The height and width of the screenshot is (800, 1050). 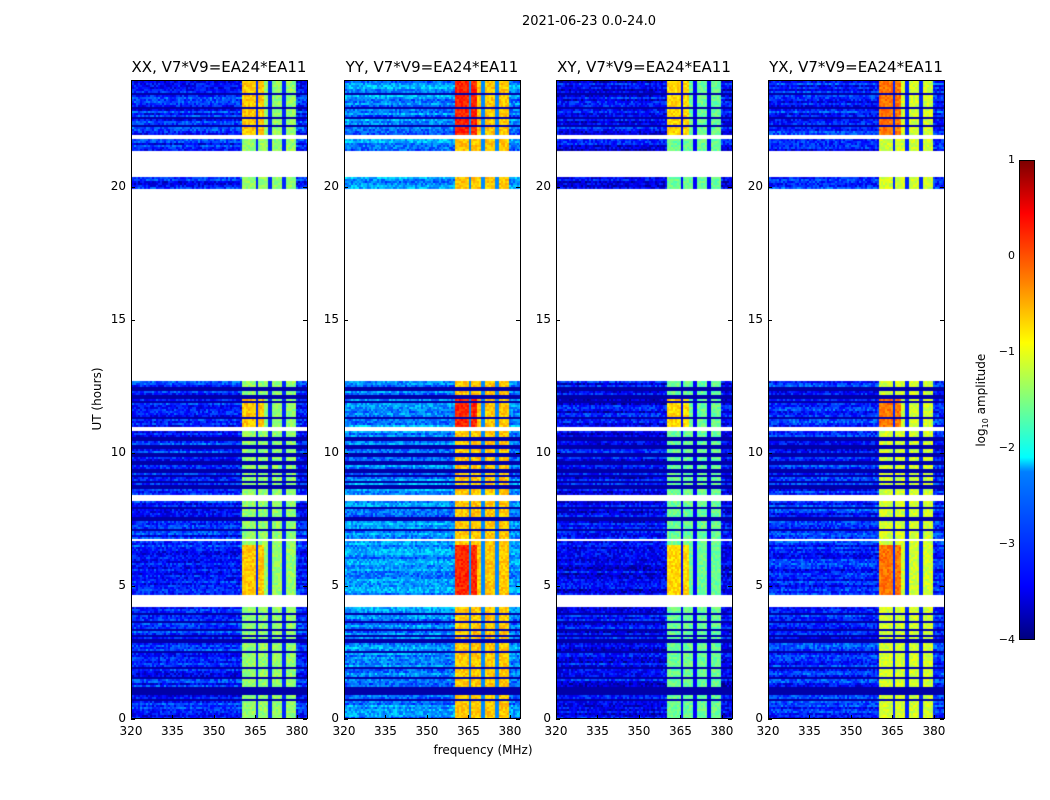 What do you see at coordinates (1011, 255) in the screenshot?
I see `colorbar-tick-label: 0` at bounding box center [1011, 255].